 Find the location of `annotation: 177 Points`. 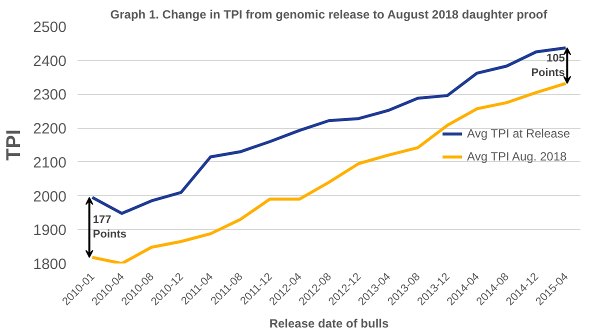

annotation: 177 Points is located at coordinates (109, 227).